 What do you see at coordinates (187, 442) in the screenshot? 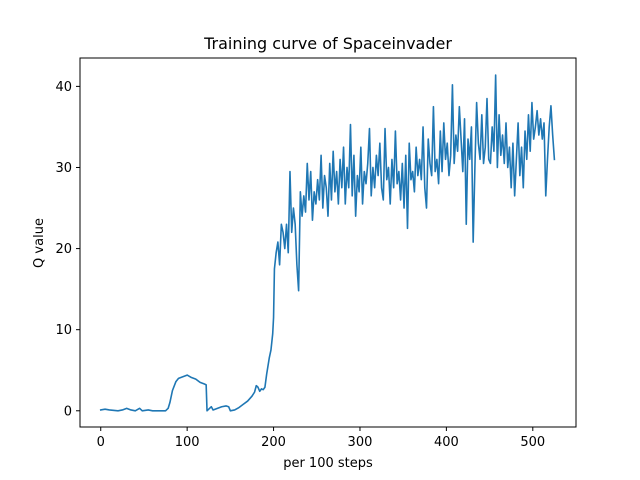
I see `x-tick-label: 100` at bounding box center [187, 442].